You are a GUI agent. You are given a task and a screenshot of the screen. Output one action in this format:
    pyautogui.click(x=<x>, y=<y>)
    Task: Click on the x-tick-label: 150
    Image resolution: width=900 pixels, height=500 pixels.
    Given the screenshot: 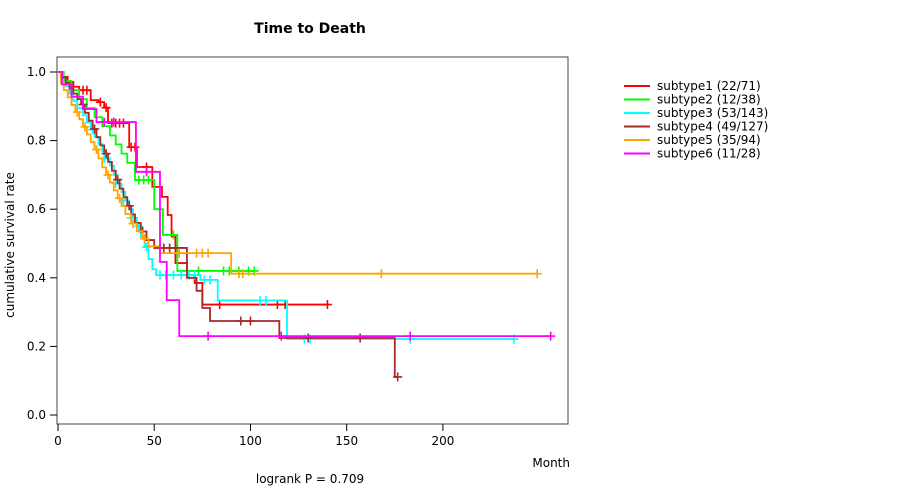 What is the action you would take?
    pyautogui.click(x=346, y=441)
    